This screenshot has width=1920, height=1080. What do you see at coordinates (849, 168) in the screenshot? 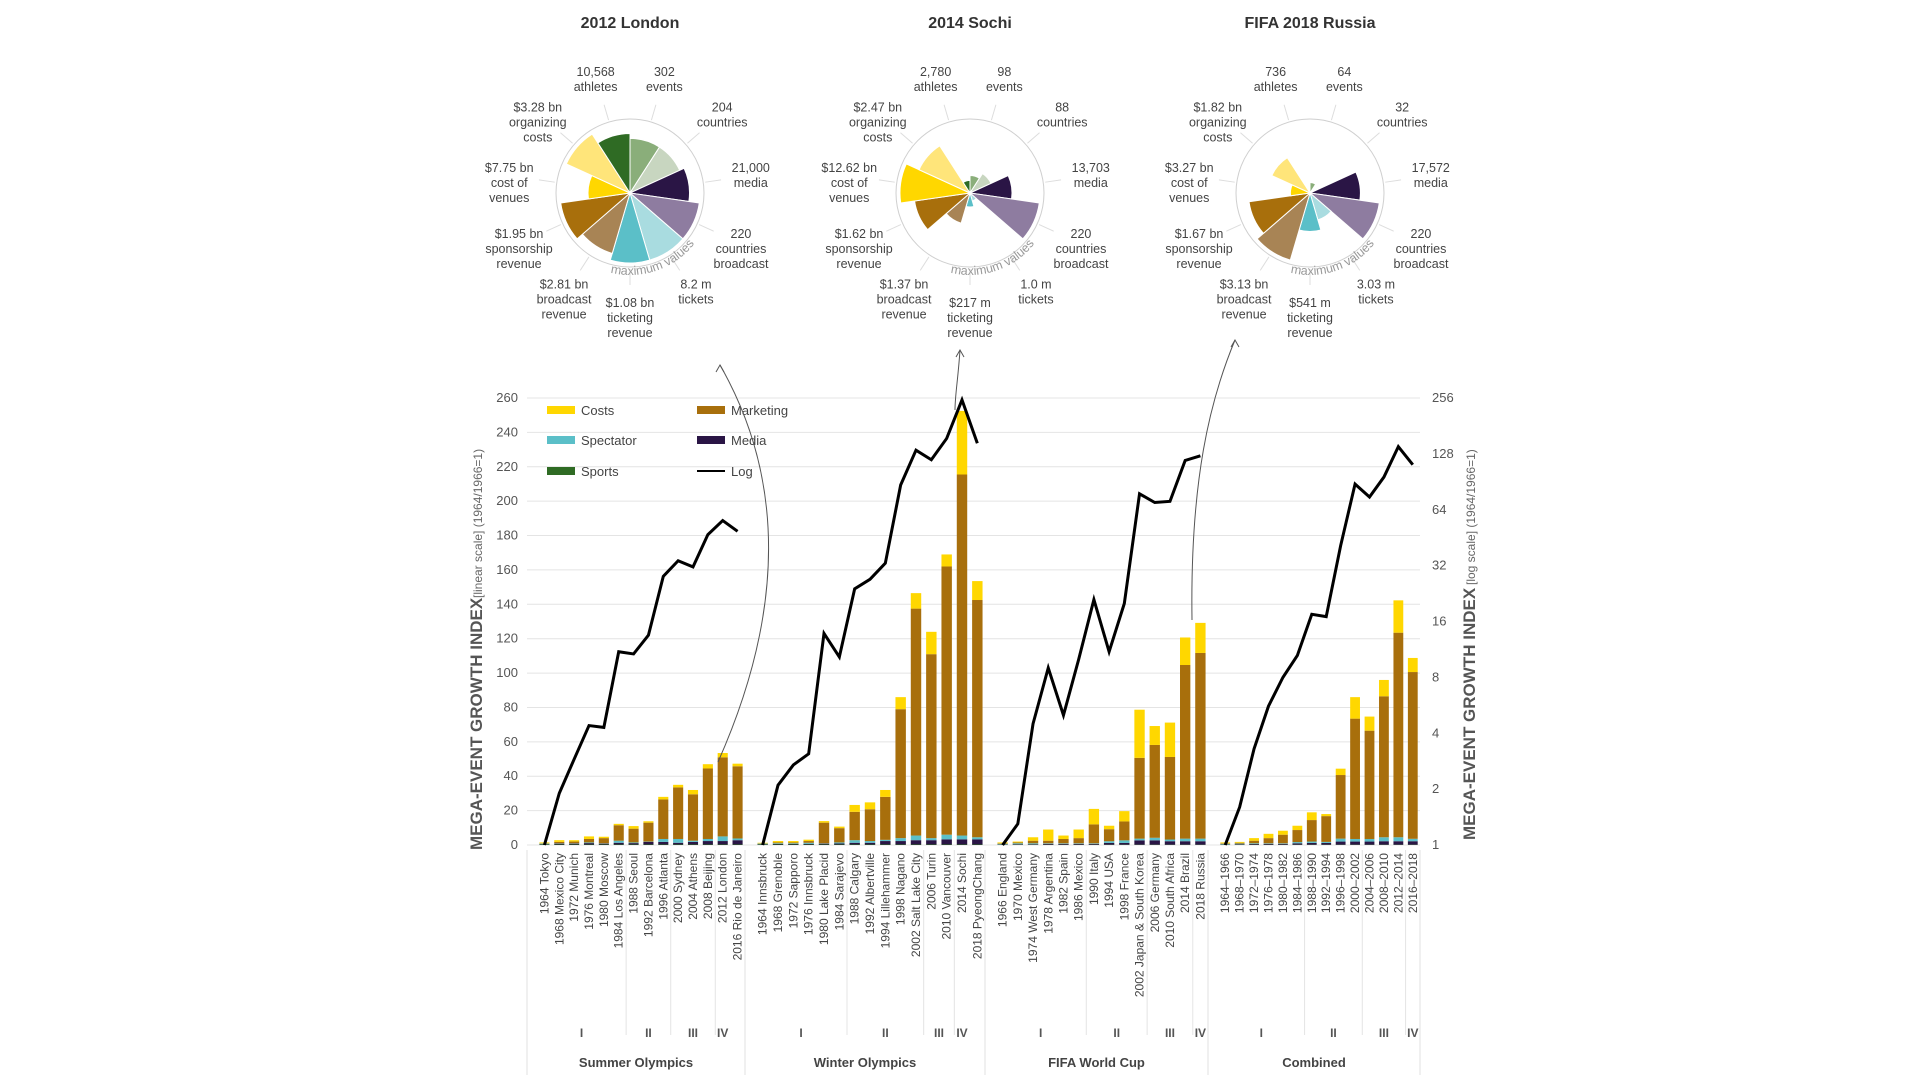
I see `radar-label-line: $12.62 bn` at bounding box center [849, 168].